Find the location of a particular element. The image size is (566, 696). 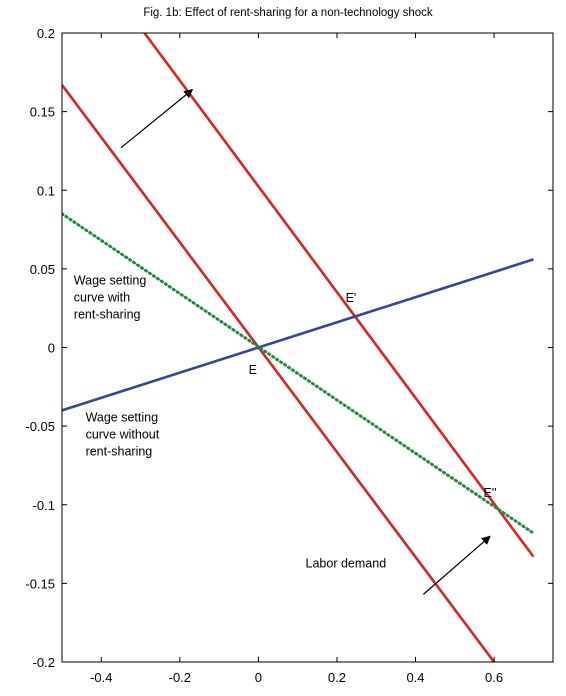

annotation-line: E' is located at coordinates (351, 298).